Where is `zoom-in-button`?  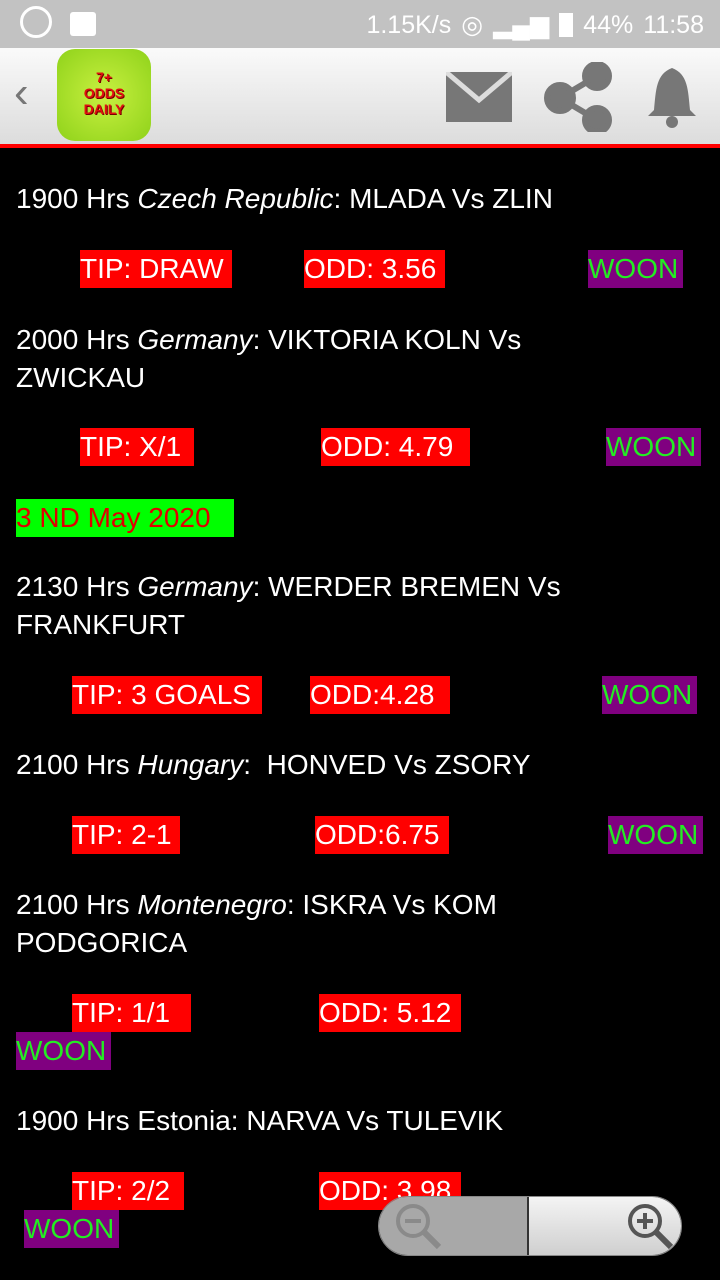 zoom-in-button is located at coordinates (605, 1226).